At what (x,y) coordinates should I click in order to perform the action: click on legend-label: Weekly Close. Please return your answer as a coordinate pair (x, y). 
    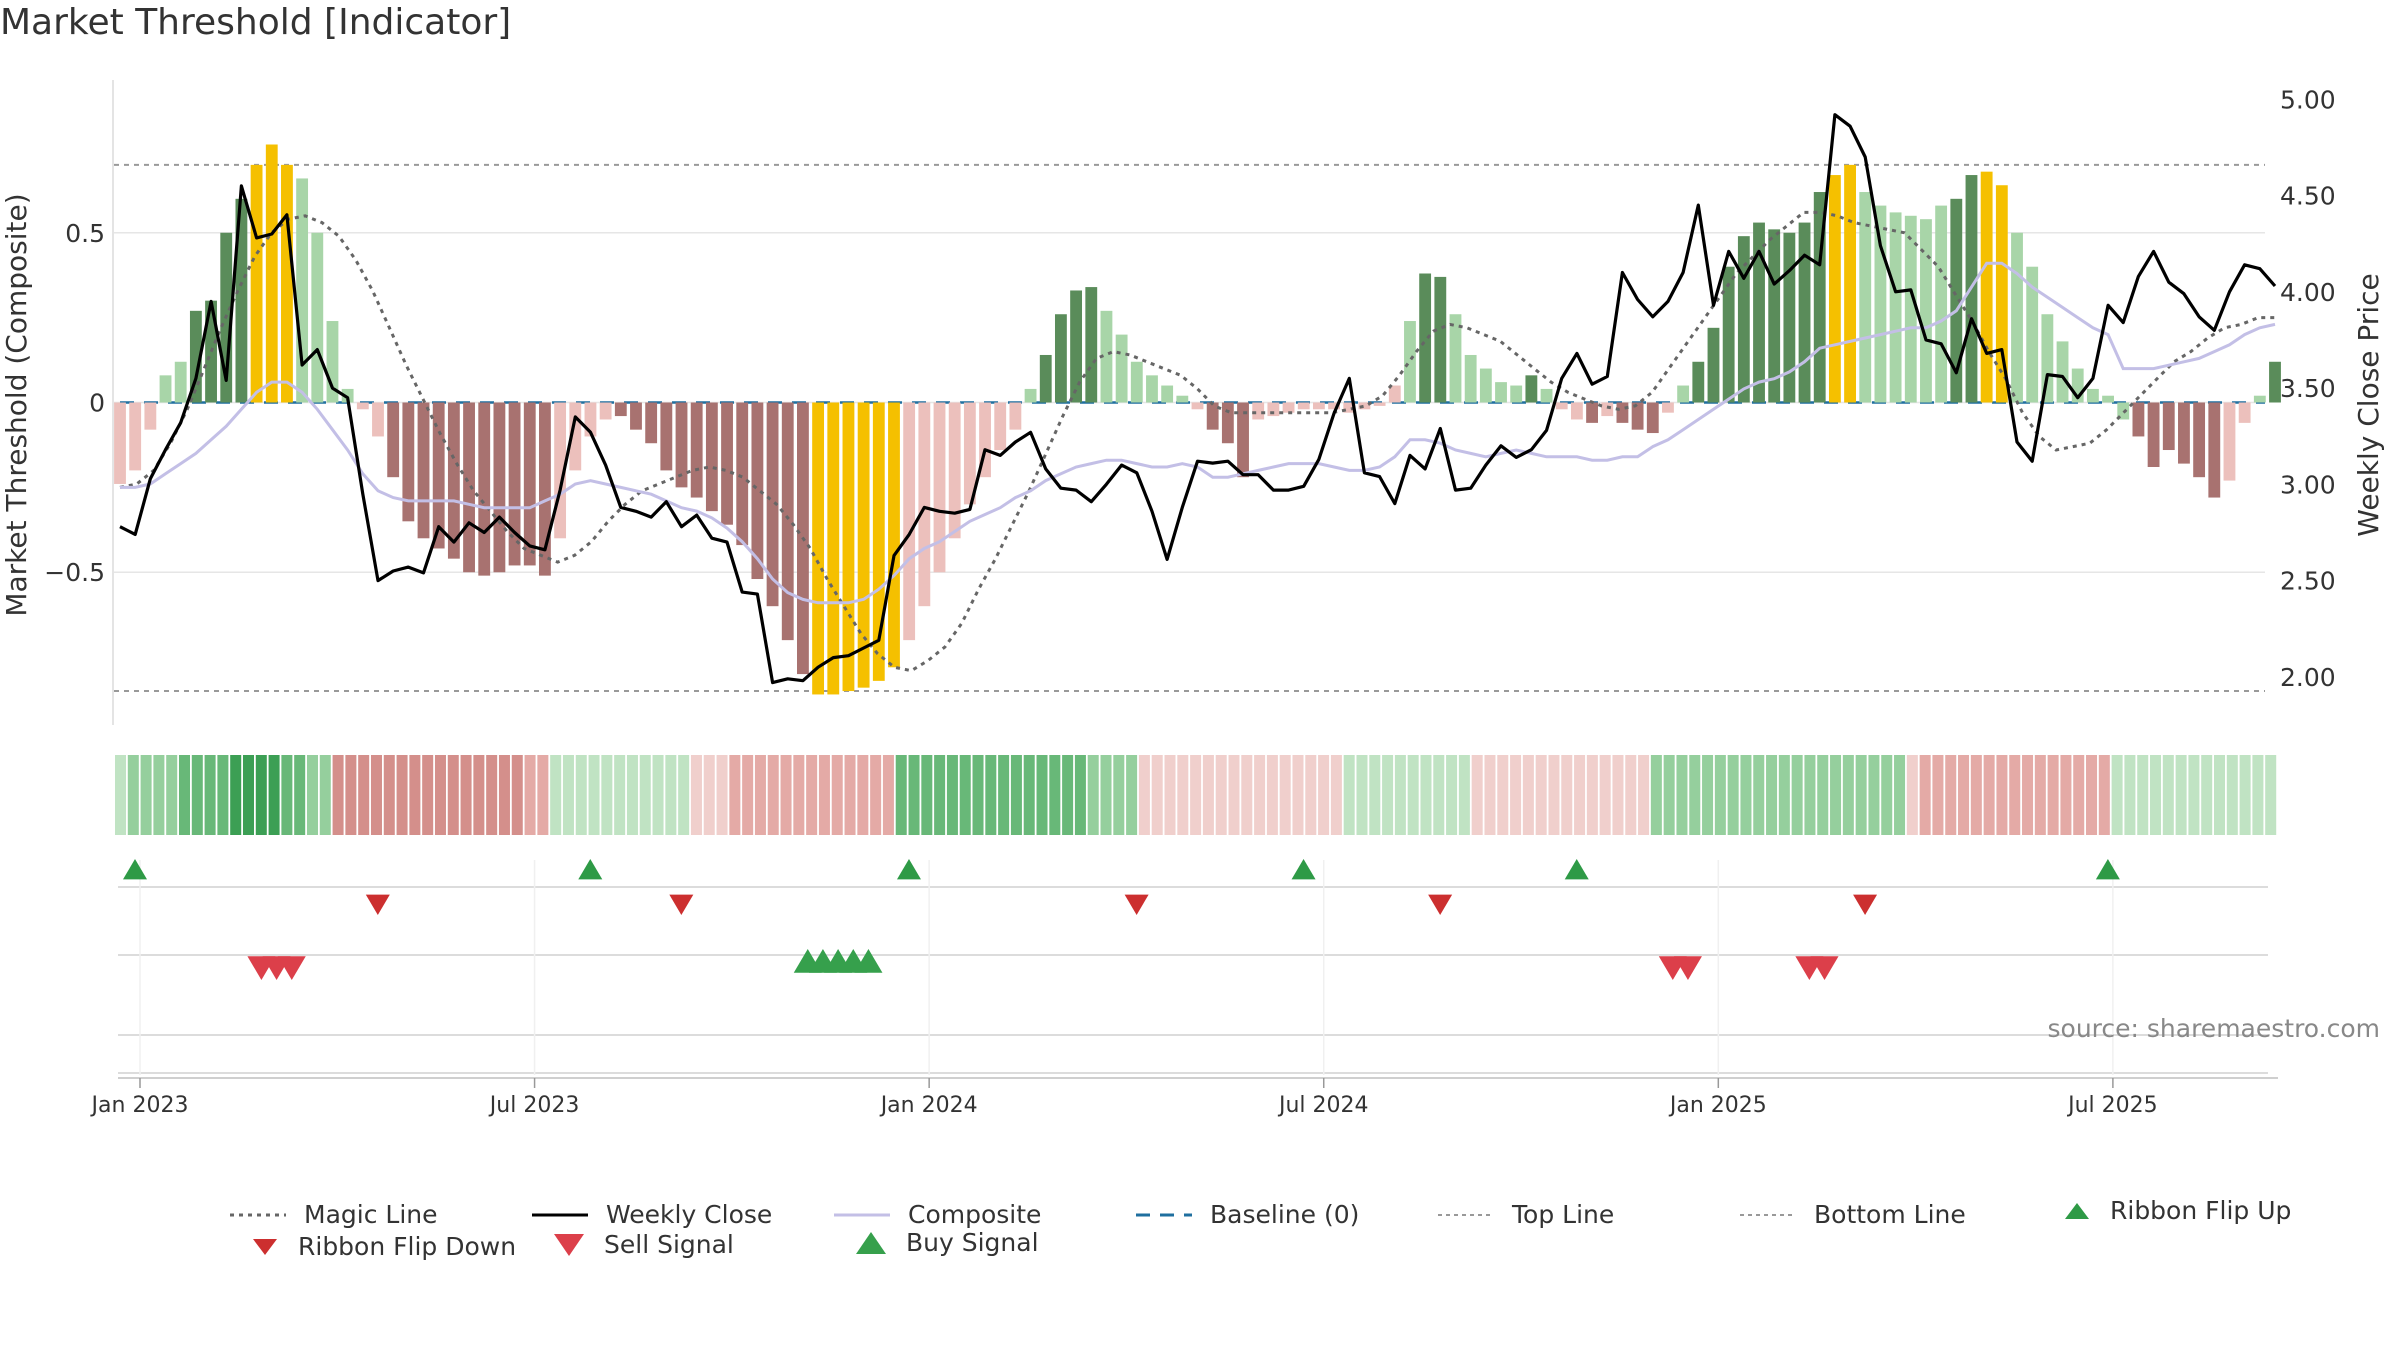
    Looking at the image, I should click on (689, 1214).